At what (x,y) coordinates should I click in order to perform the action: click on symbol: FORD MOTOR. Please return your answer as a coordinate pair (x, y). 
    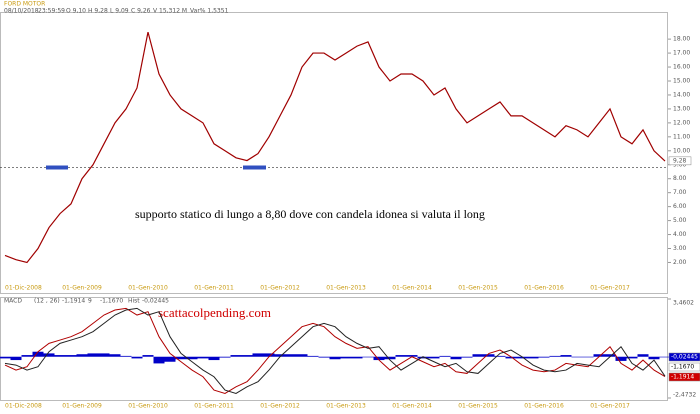
    Looking at the image, I should click on (24, 4).